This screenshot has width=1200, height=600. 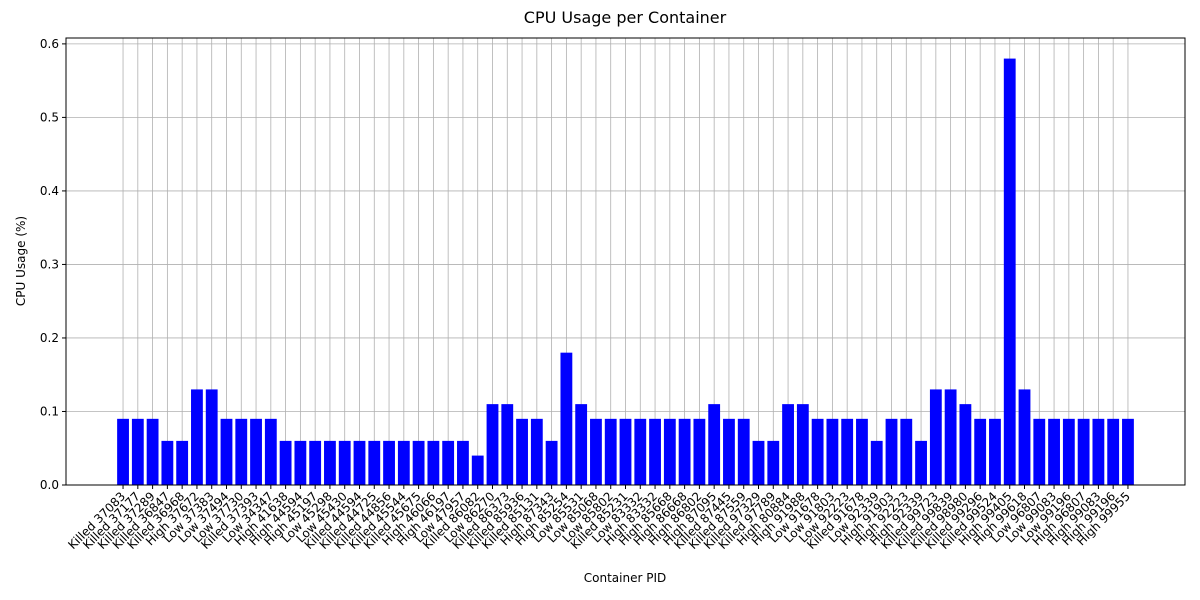 I want to click on y-axis-label: CPU Usage (%), so click(x=21, y=261).